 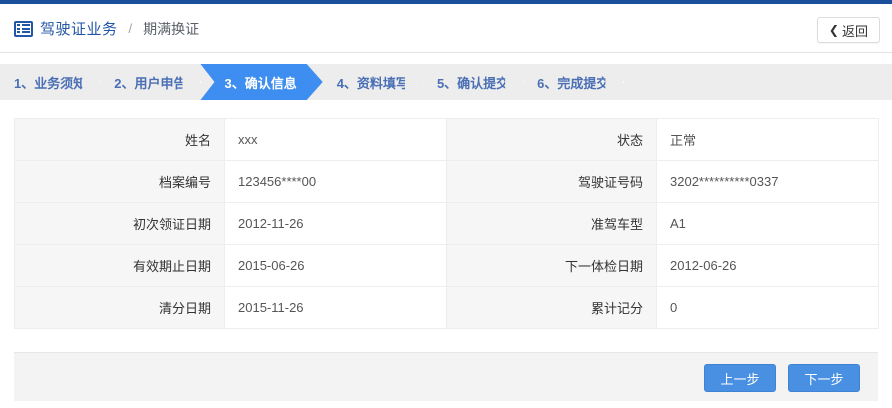 What do you see at coordinates (767, 139) in the screenshot?
I see `info-value-right: 正常` at bounding box center [767, 139].